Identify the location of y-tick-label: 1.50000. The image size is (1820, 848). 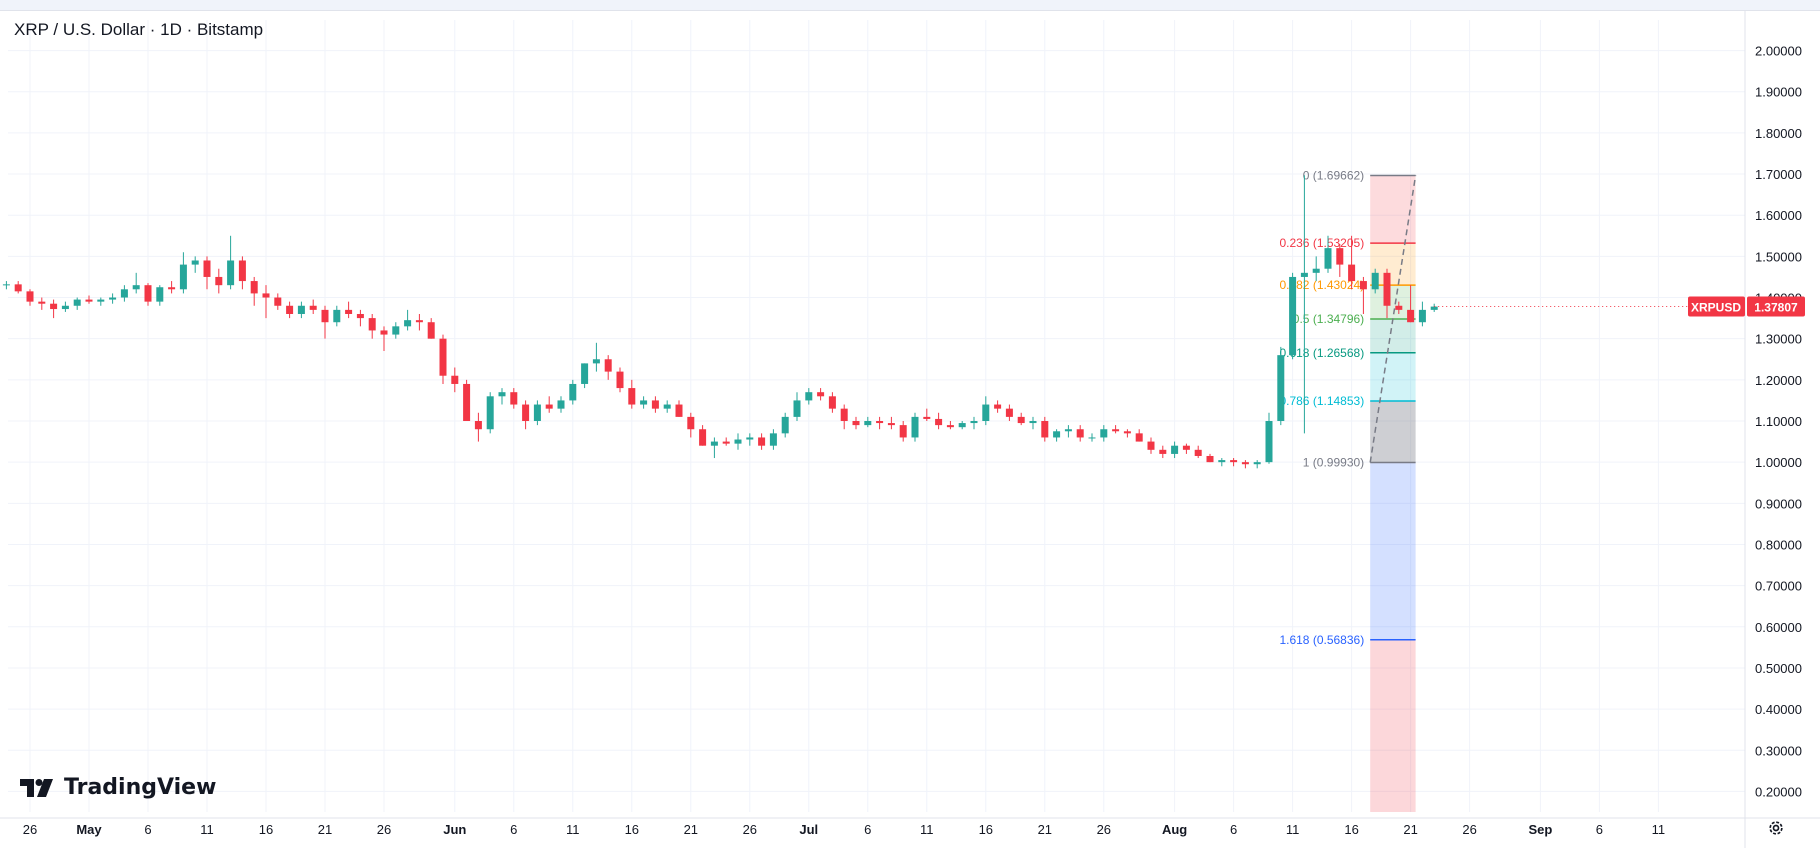
(1778, 256).